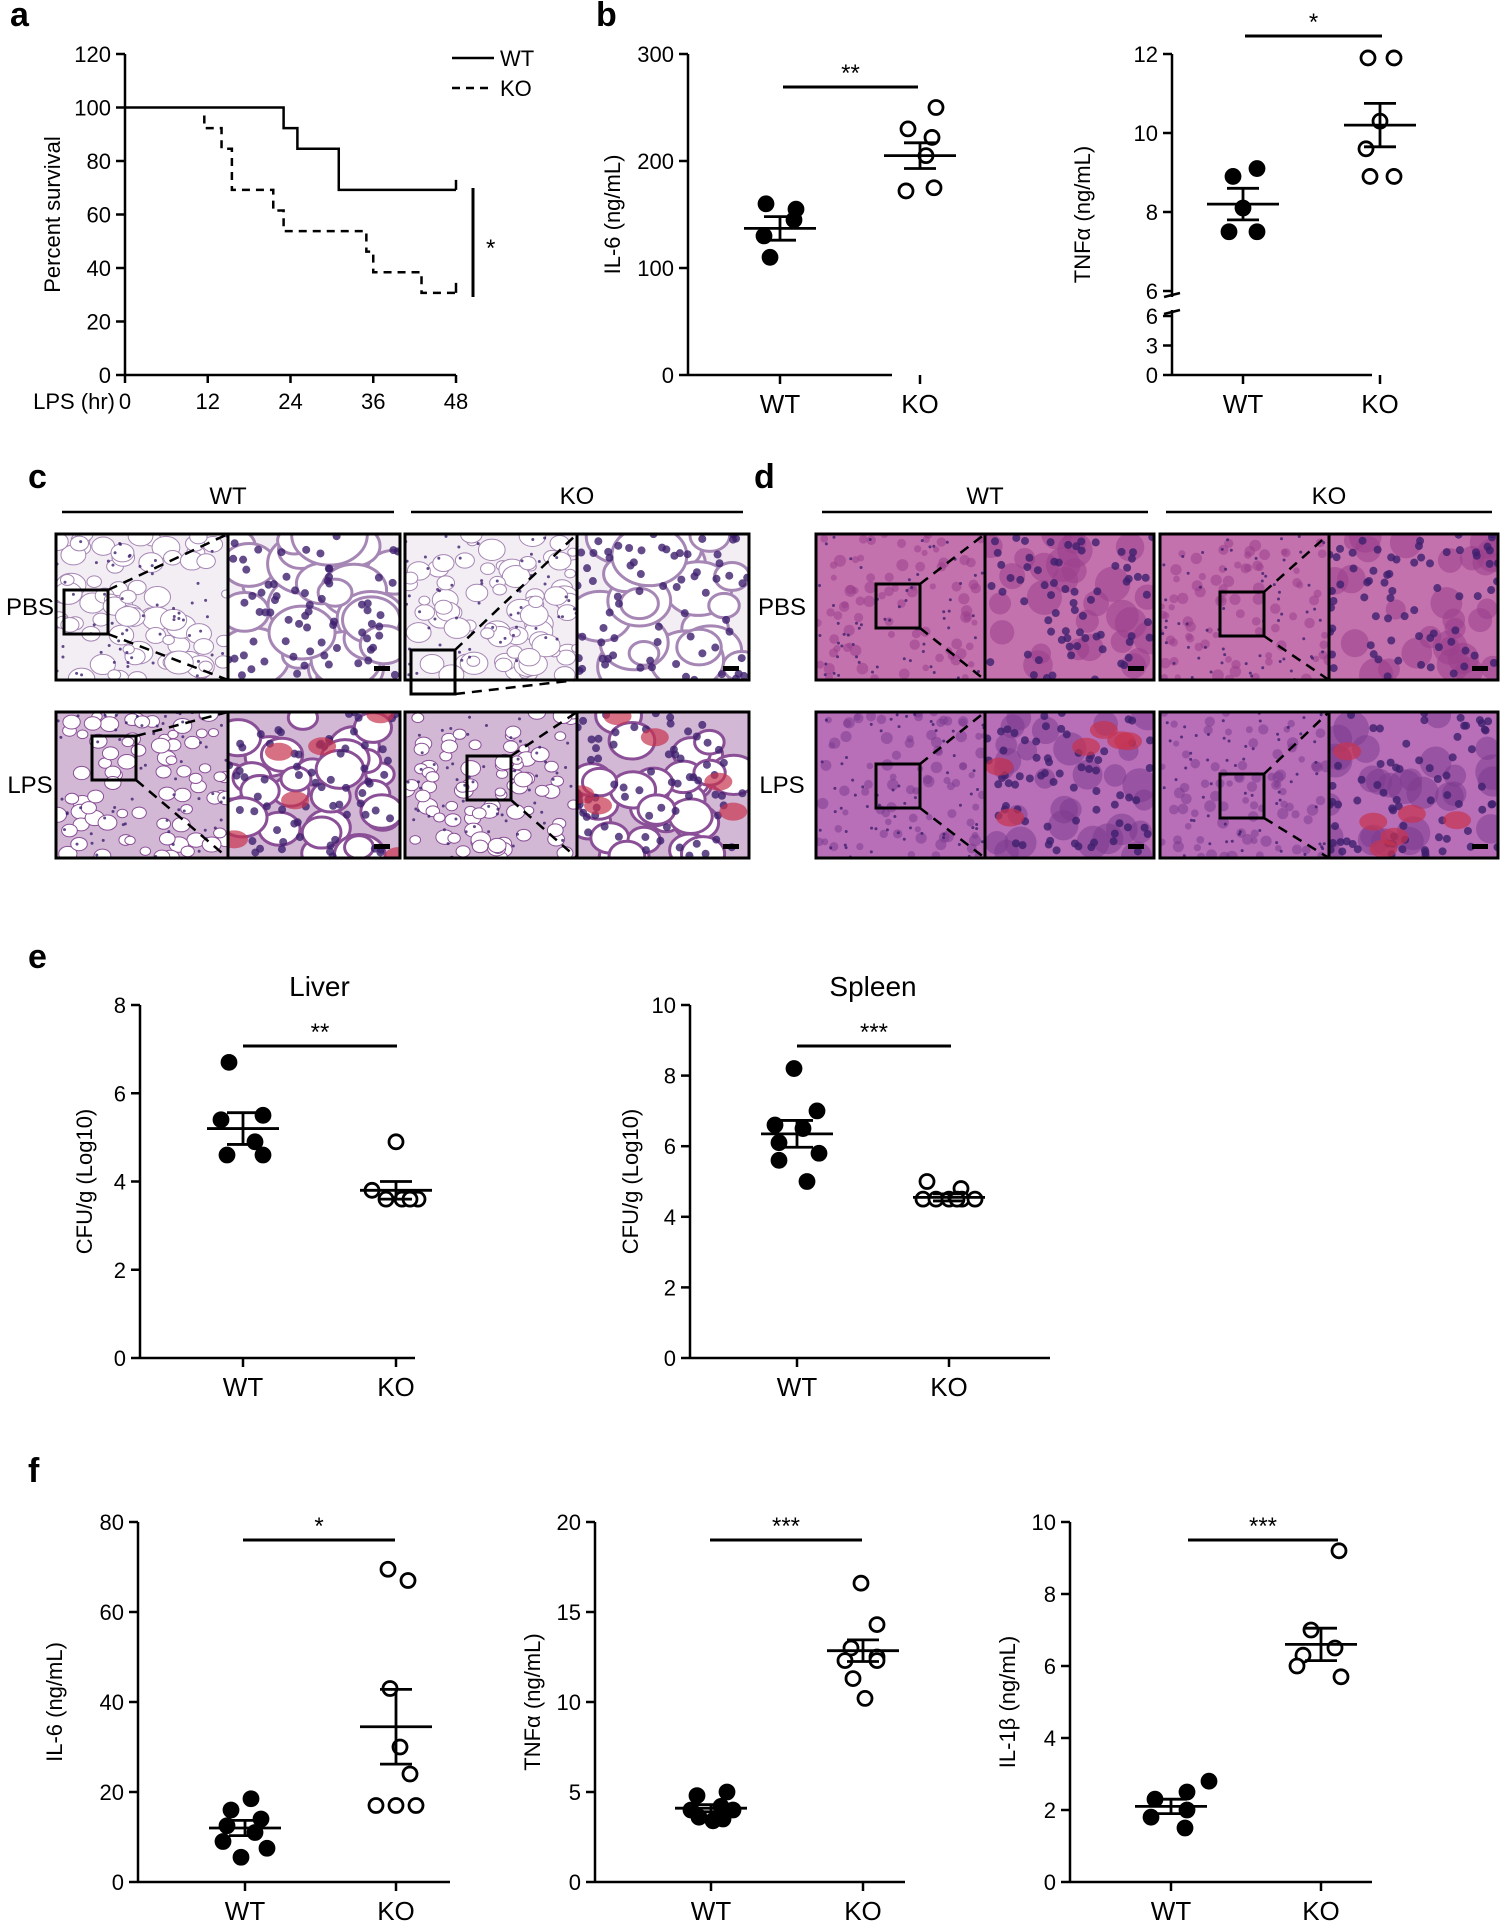  I want to click on zoom-line, so click(952, 654).